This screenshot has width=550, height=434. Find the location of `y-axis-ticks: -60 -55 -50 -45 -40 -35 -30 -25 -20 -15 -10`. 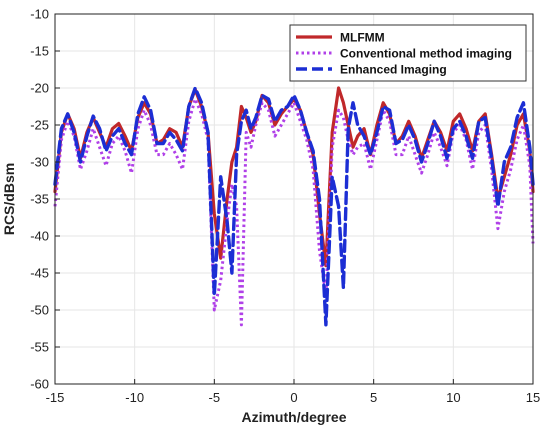

y-axis-ticks: -60 -55 -50 -45 -40 -35 -30 -25 -20 -15 -10 is located at coordinates (45, 199).